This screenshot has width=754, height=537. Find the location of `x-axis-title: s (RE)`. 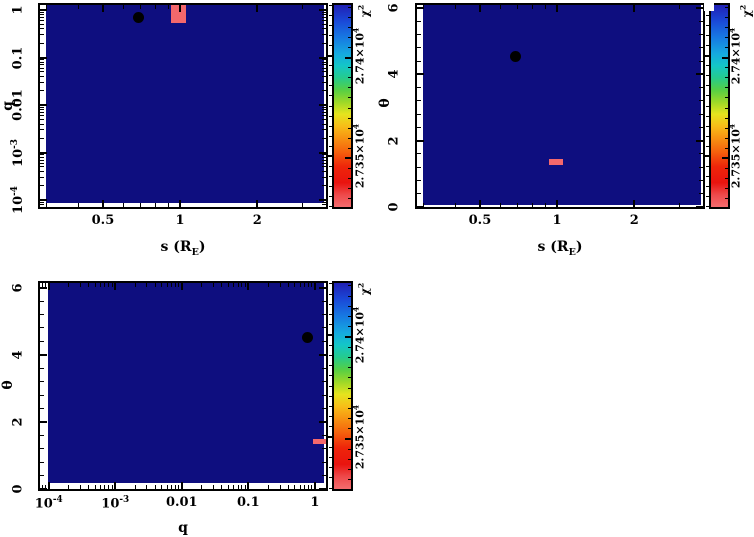

x-axis-title: s (RE) is located at coordinates (183, 248).